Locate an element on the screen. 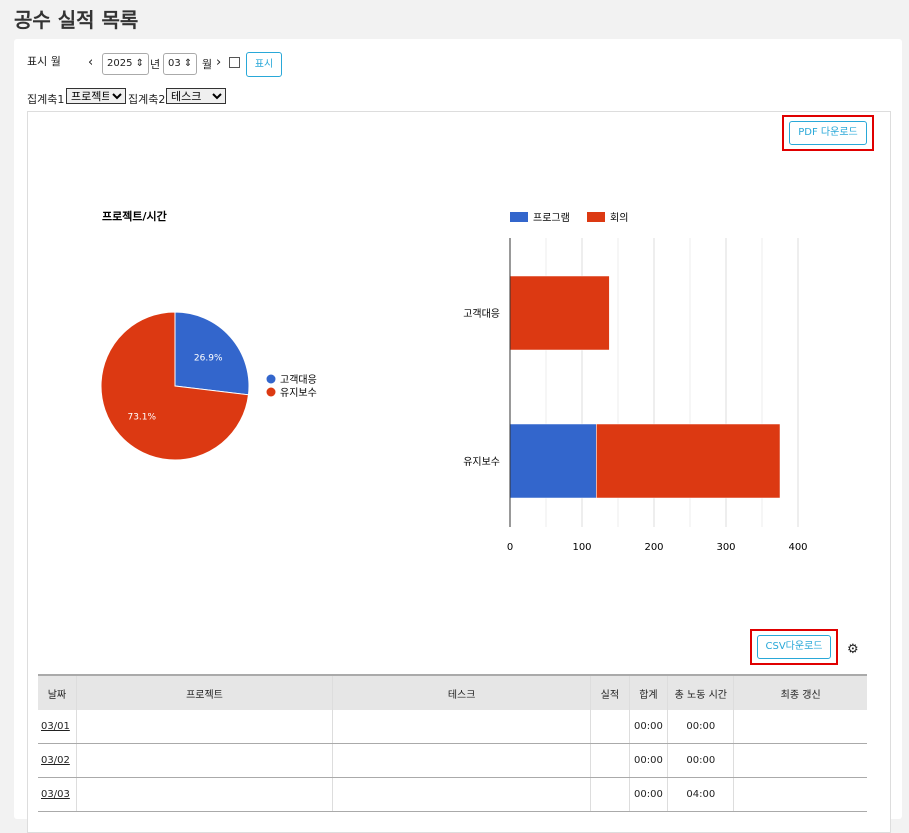  date-link: 03/01 is located at coordinates (55, 726).